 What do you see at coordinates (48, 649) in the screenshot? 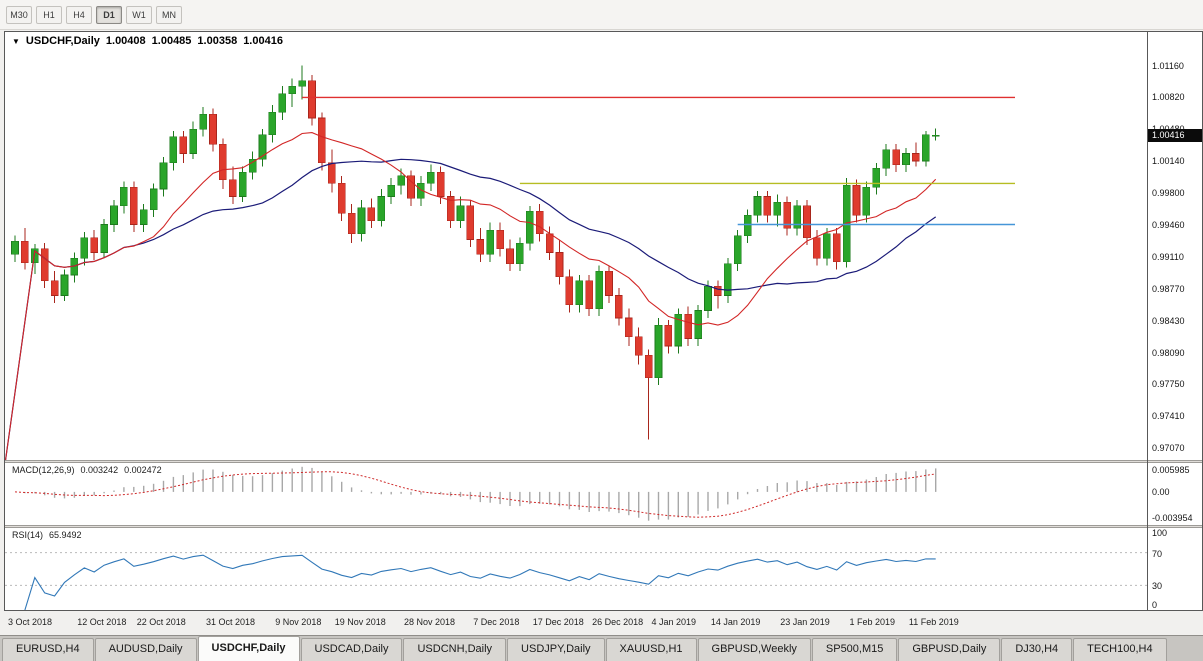
I see `tab-eurusd-h4: EURUSD,H4` at bounding box center [48, 649].